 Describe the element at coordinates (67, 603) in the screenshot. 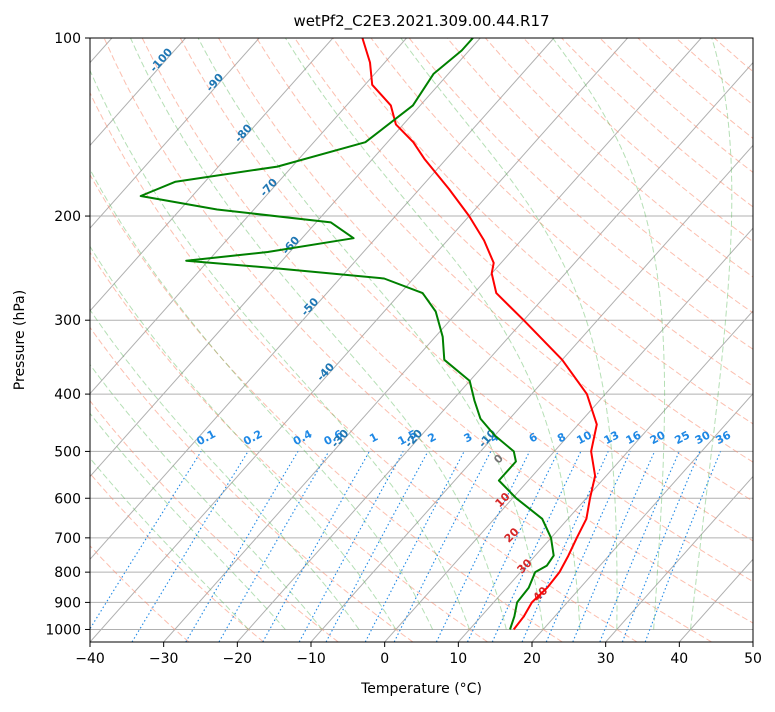

I see `y-tick-label: 900` at that location.